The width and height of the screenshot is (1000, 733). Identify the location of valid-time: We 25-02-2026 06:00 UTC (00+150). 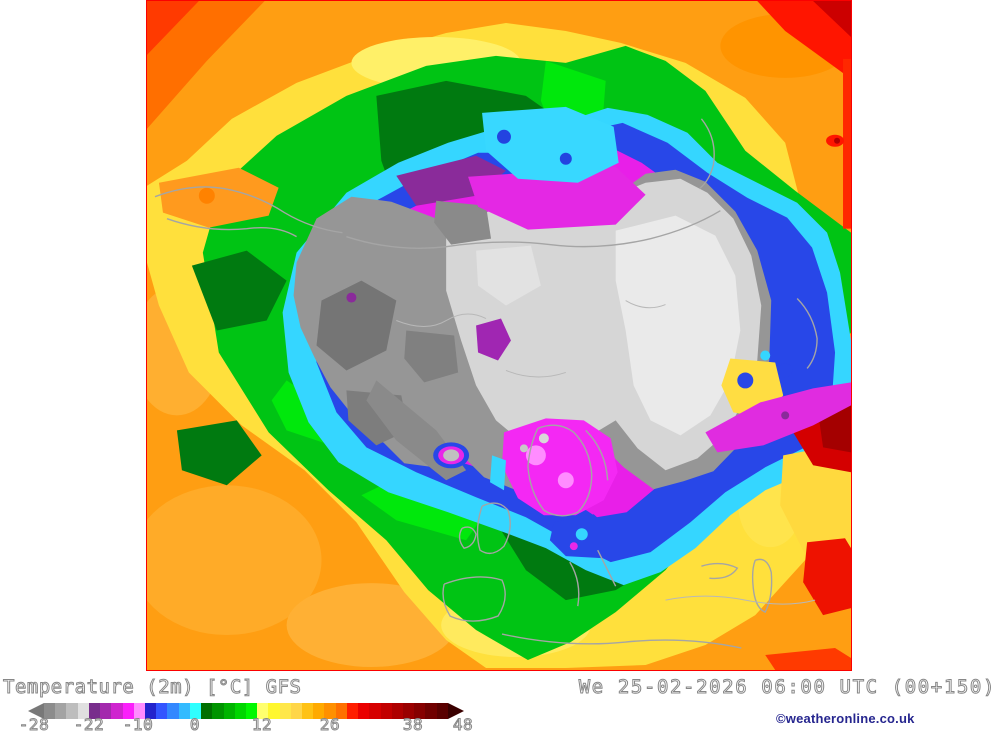
(787, 687).